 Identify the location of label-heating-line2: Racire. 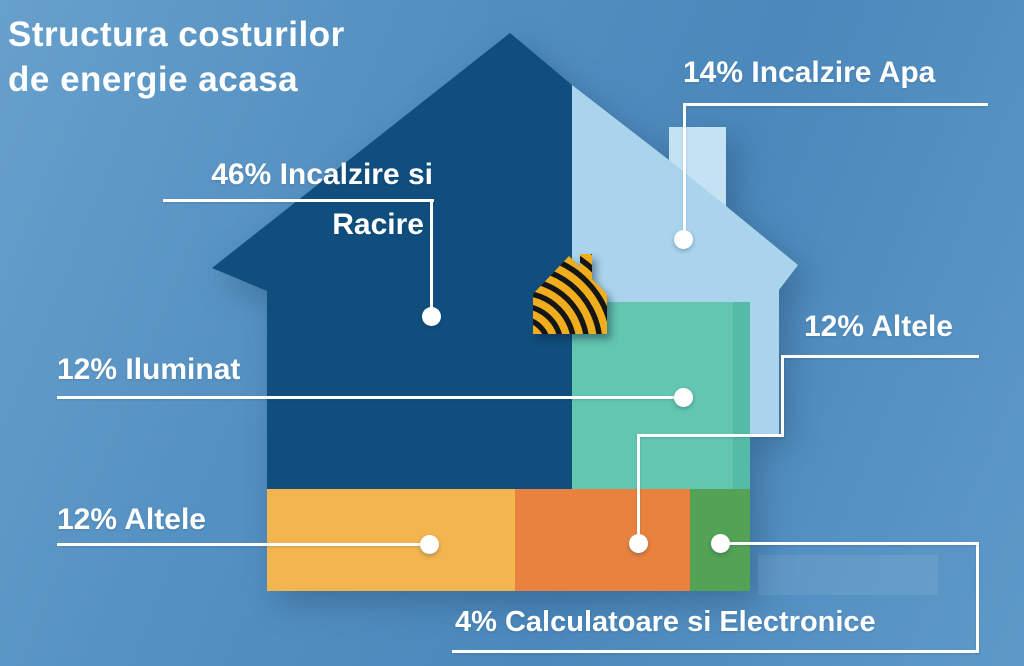
(378, 224).